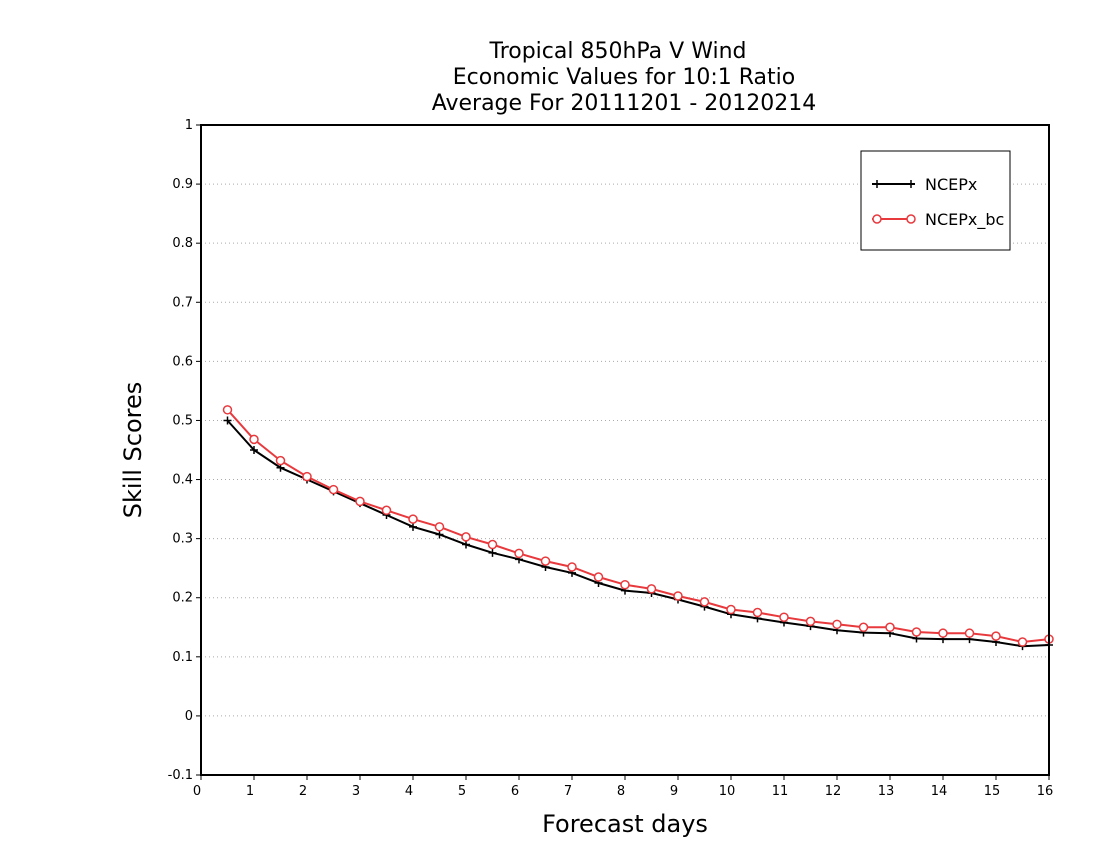 This screenshot has height=850, width=1100. I want to click on y-tick-label: -0.1, so click(180, 775).